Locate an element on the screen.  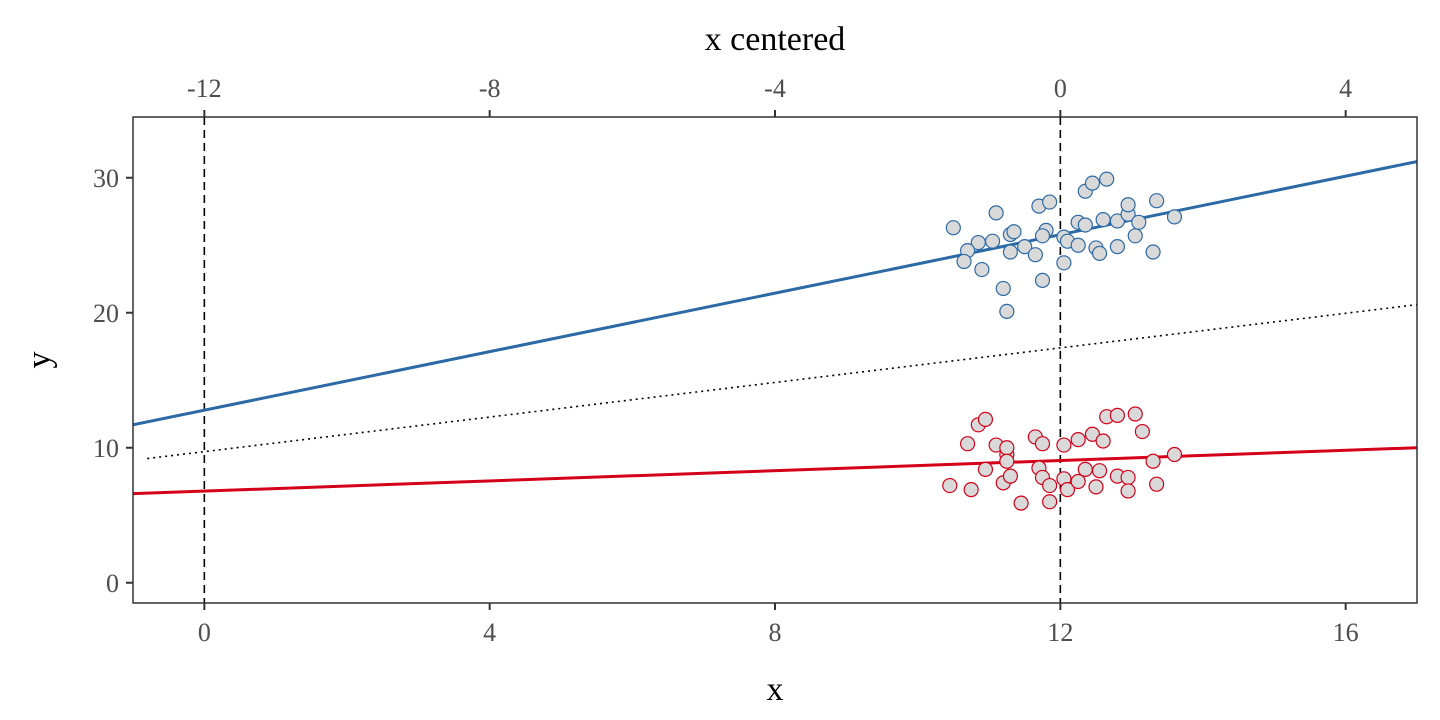
x2-tick-label: -8 is located at coordinates (490, 88).